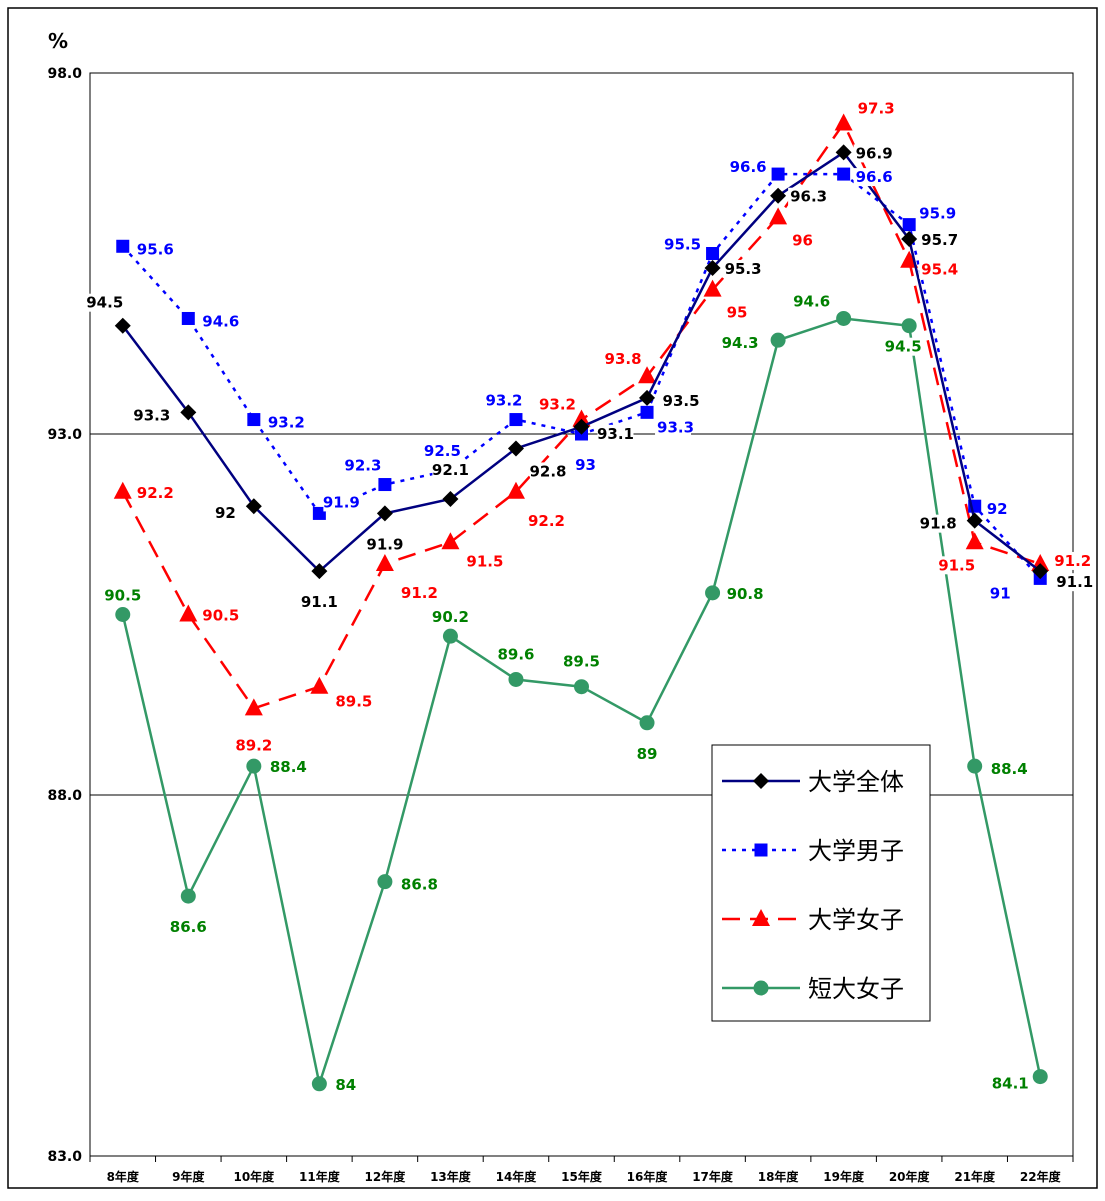  Describe the element at coordinates (856, 782) in the screenshot. I see `legend-label: 大学全体` at that location.